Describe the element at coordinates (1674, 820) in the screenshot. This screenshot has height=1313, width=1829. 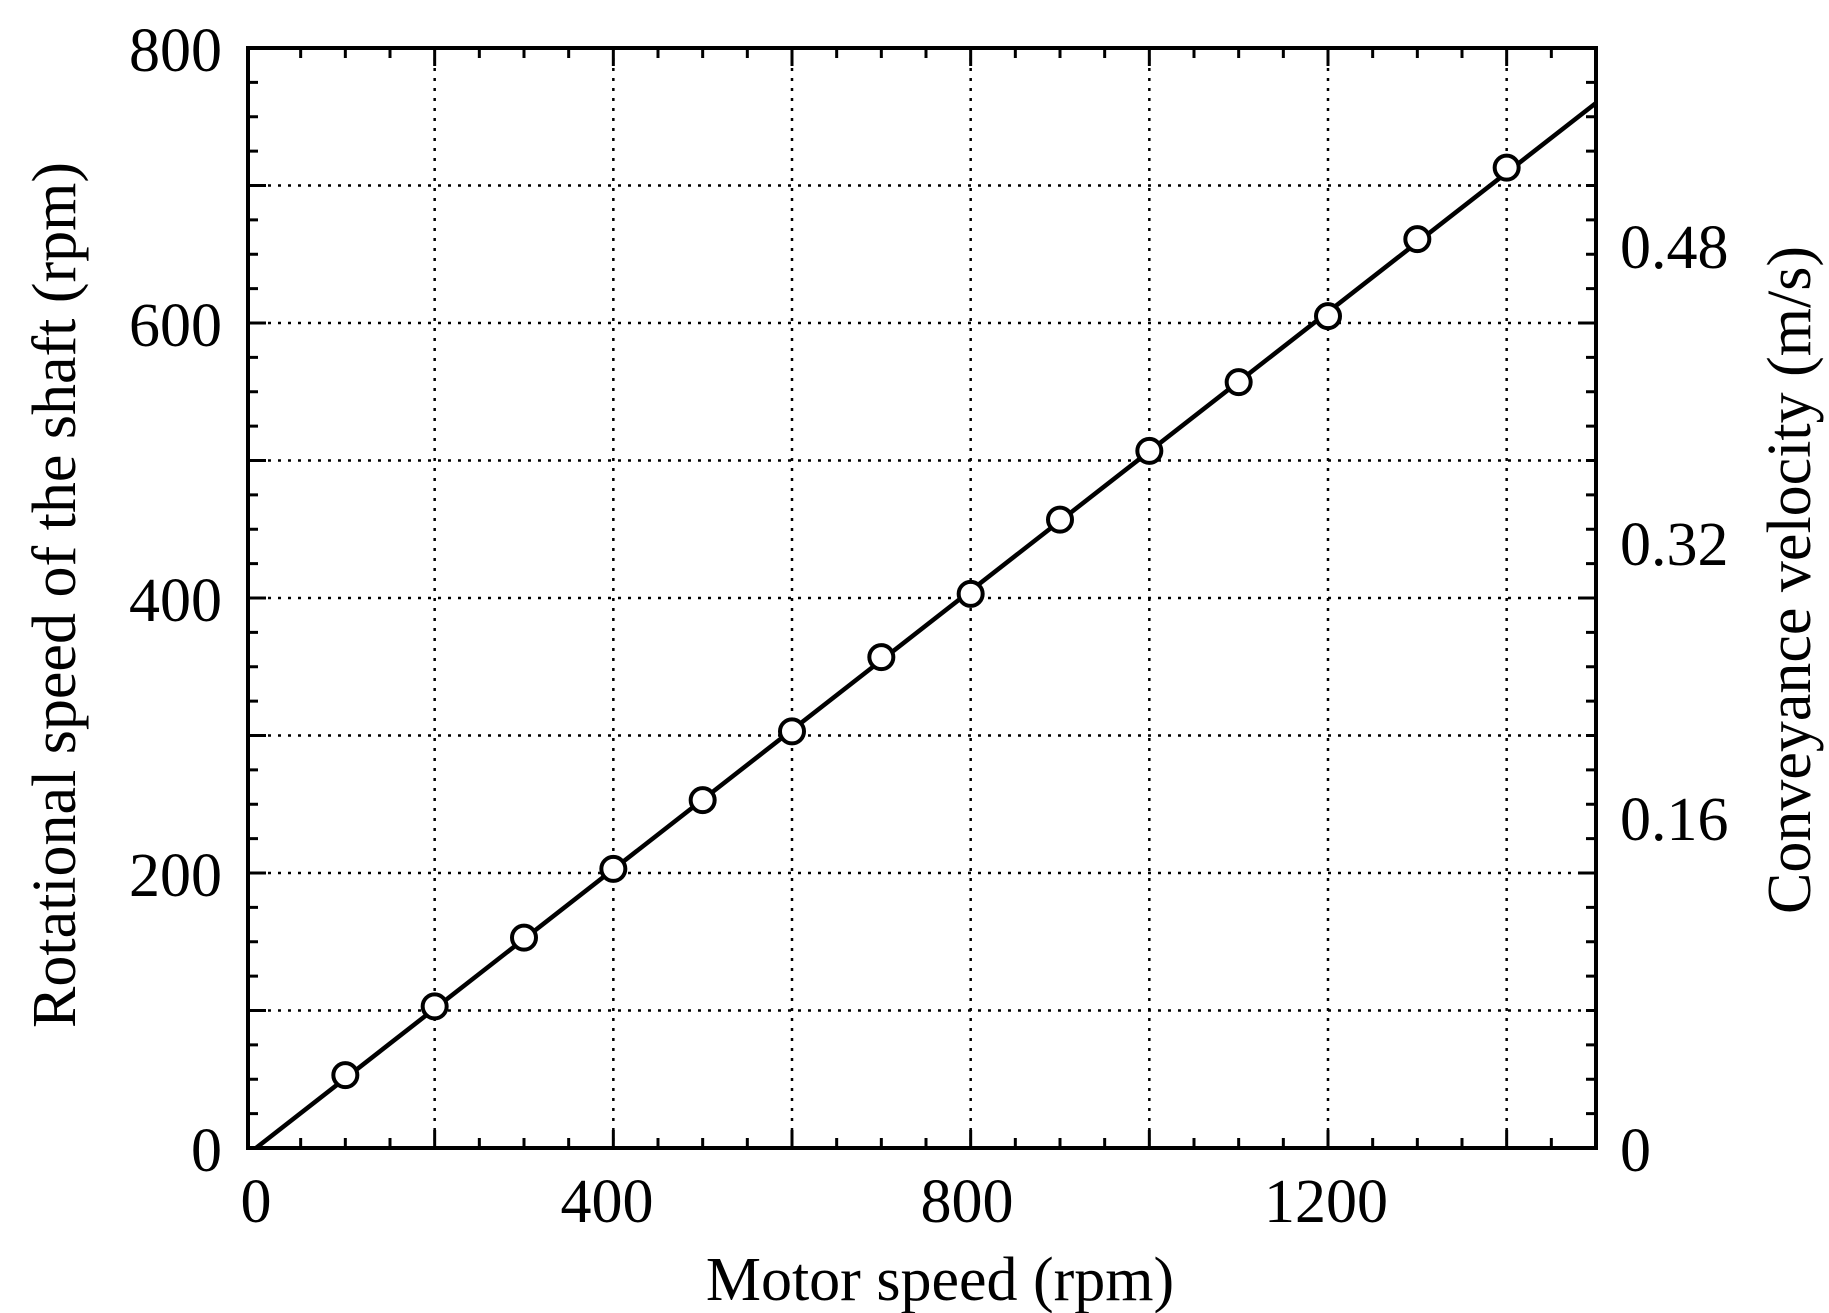
I see `y2-tick-label: 0.16` at that location.